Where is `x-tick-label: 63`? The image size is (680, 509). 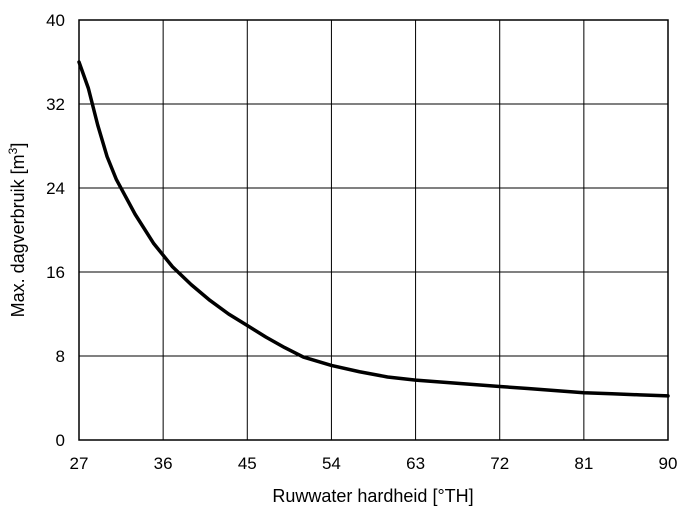
x-tick-label: 63 is located at coordinates (415, 463).